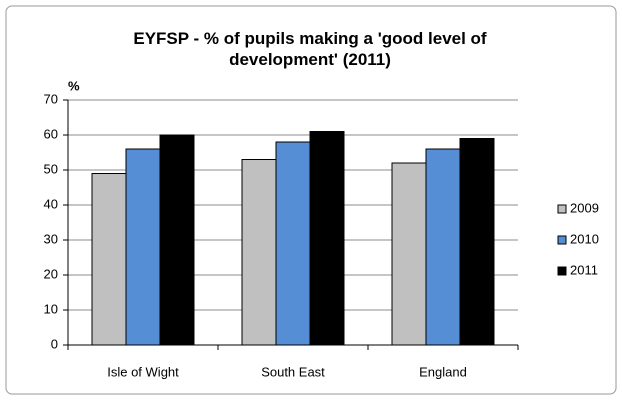 This screenshot has height=400, width=622. Describe the element at coordinates (51, 238) in the screenshot. I see `y-tick-label: 30` at that location.